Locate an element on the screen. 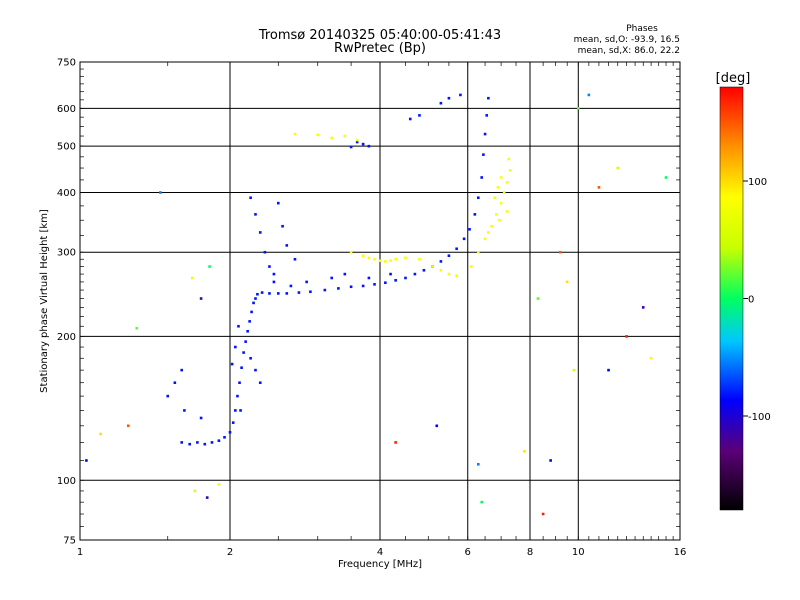 The width and height of the screenshot is (800, 600). colorbar-tick-label: 0 is located at coordinates (751, 300).